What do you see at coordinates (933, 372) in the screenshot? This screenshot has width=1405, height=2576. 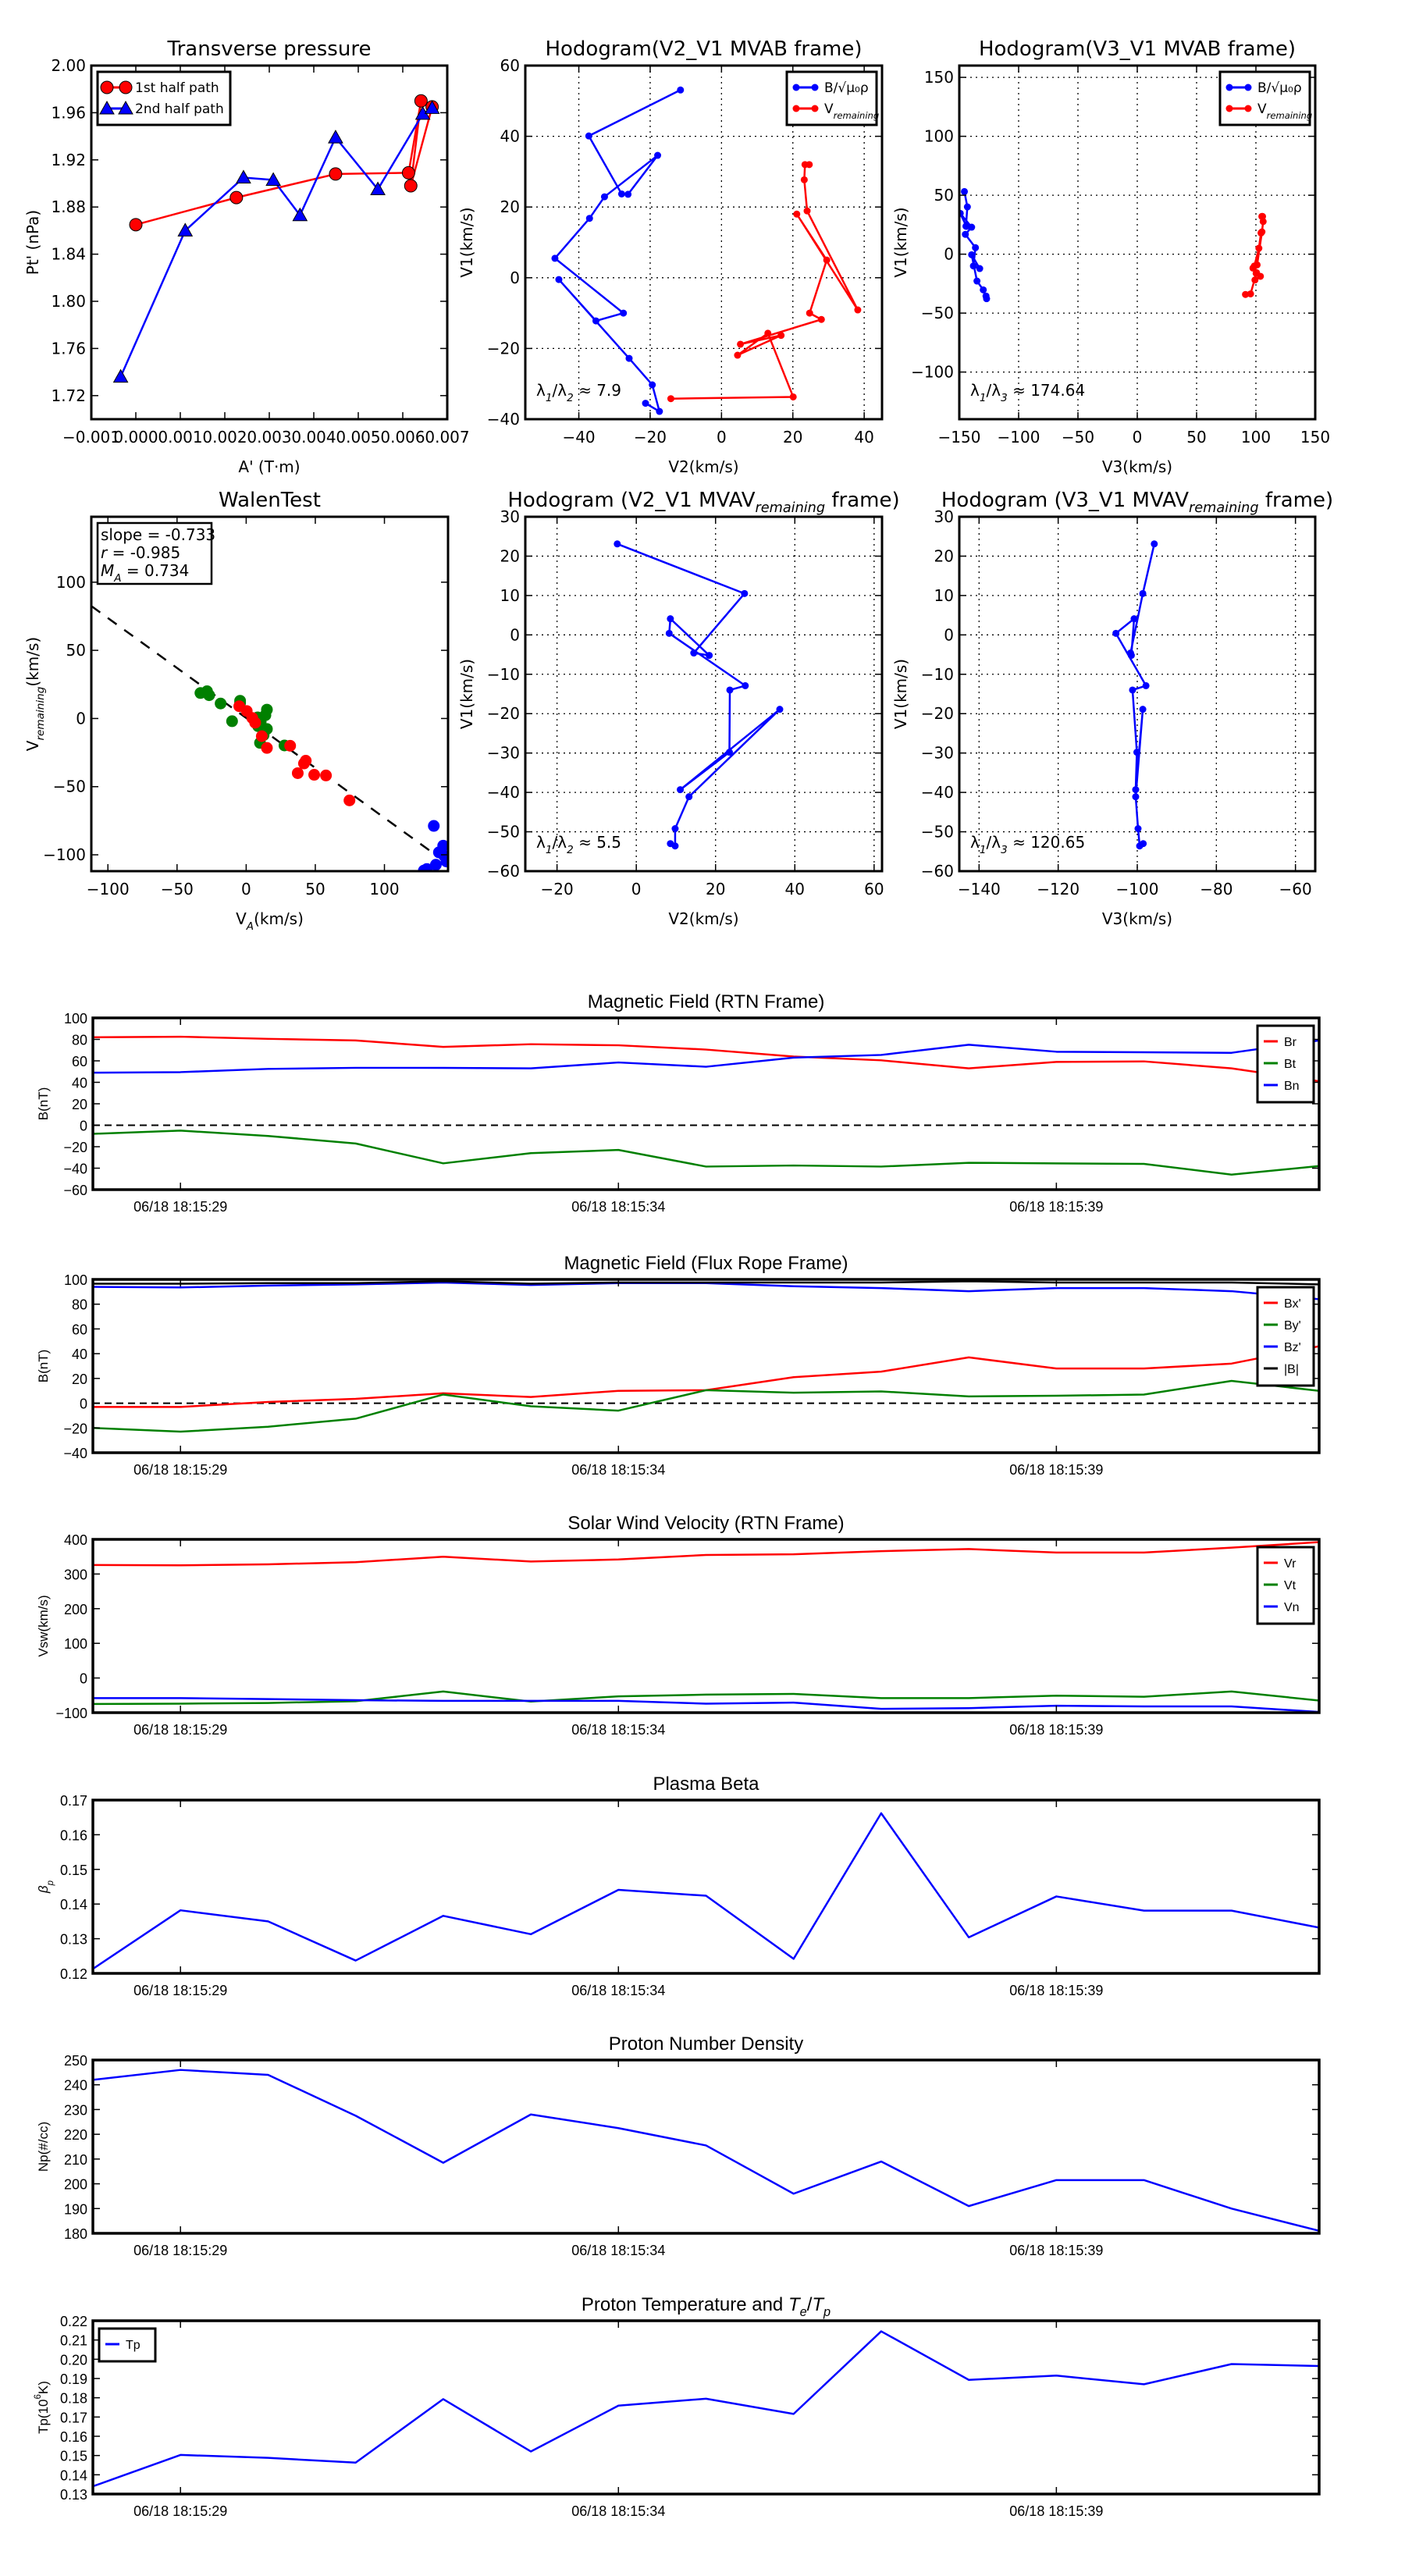 I see `y-tick-label: −100` at bounding box center [933, 372].